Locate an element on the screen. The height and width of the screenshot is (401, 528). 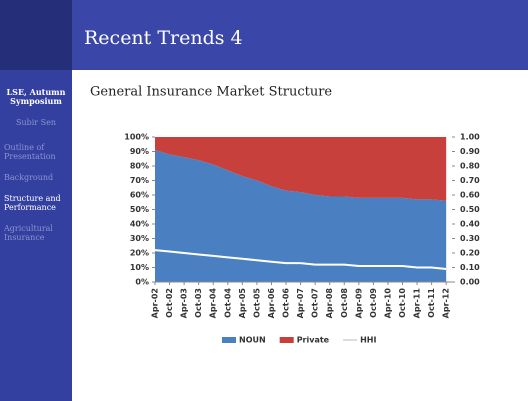
x-tick-label: Oct-09 is located at coordinates (373, 303).